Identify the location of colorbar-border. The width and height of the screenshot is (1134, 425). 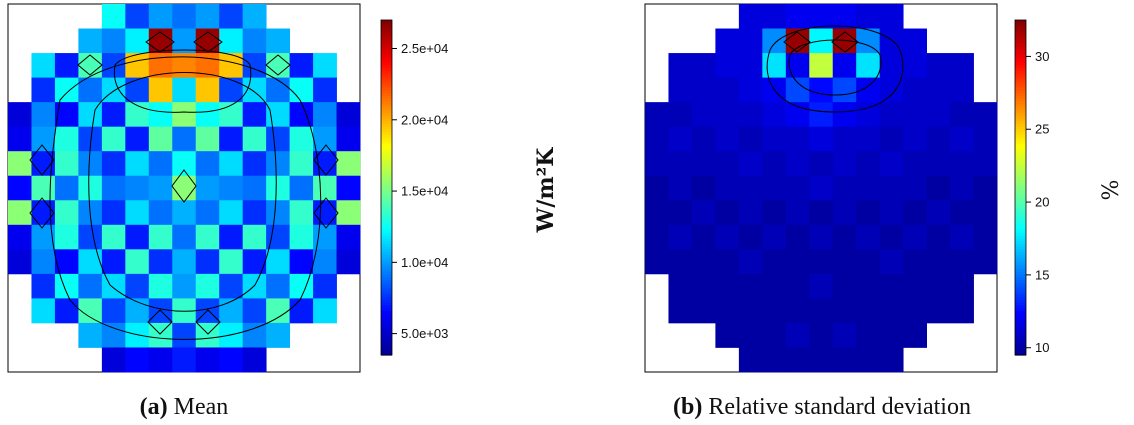
(386, 187).